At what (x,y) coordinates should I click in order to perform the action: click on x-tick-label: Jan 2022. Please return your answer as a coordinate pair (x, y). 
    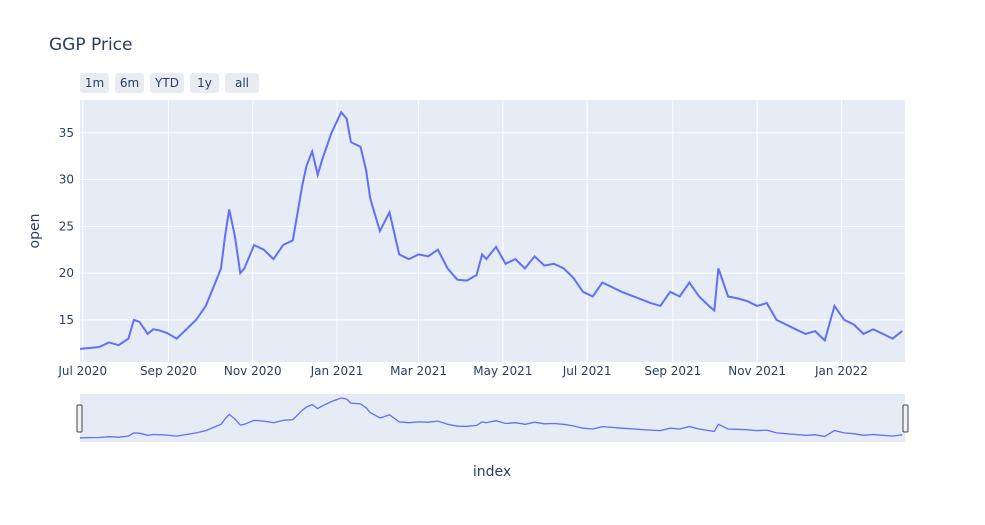
    Looking at the image, I should click on (841, 371).